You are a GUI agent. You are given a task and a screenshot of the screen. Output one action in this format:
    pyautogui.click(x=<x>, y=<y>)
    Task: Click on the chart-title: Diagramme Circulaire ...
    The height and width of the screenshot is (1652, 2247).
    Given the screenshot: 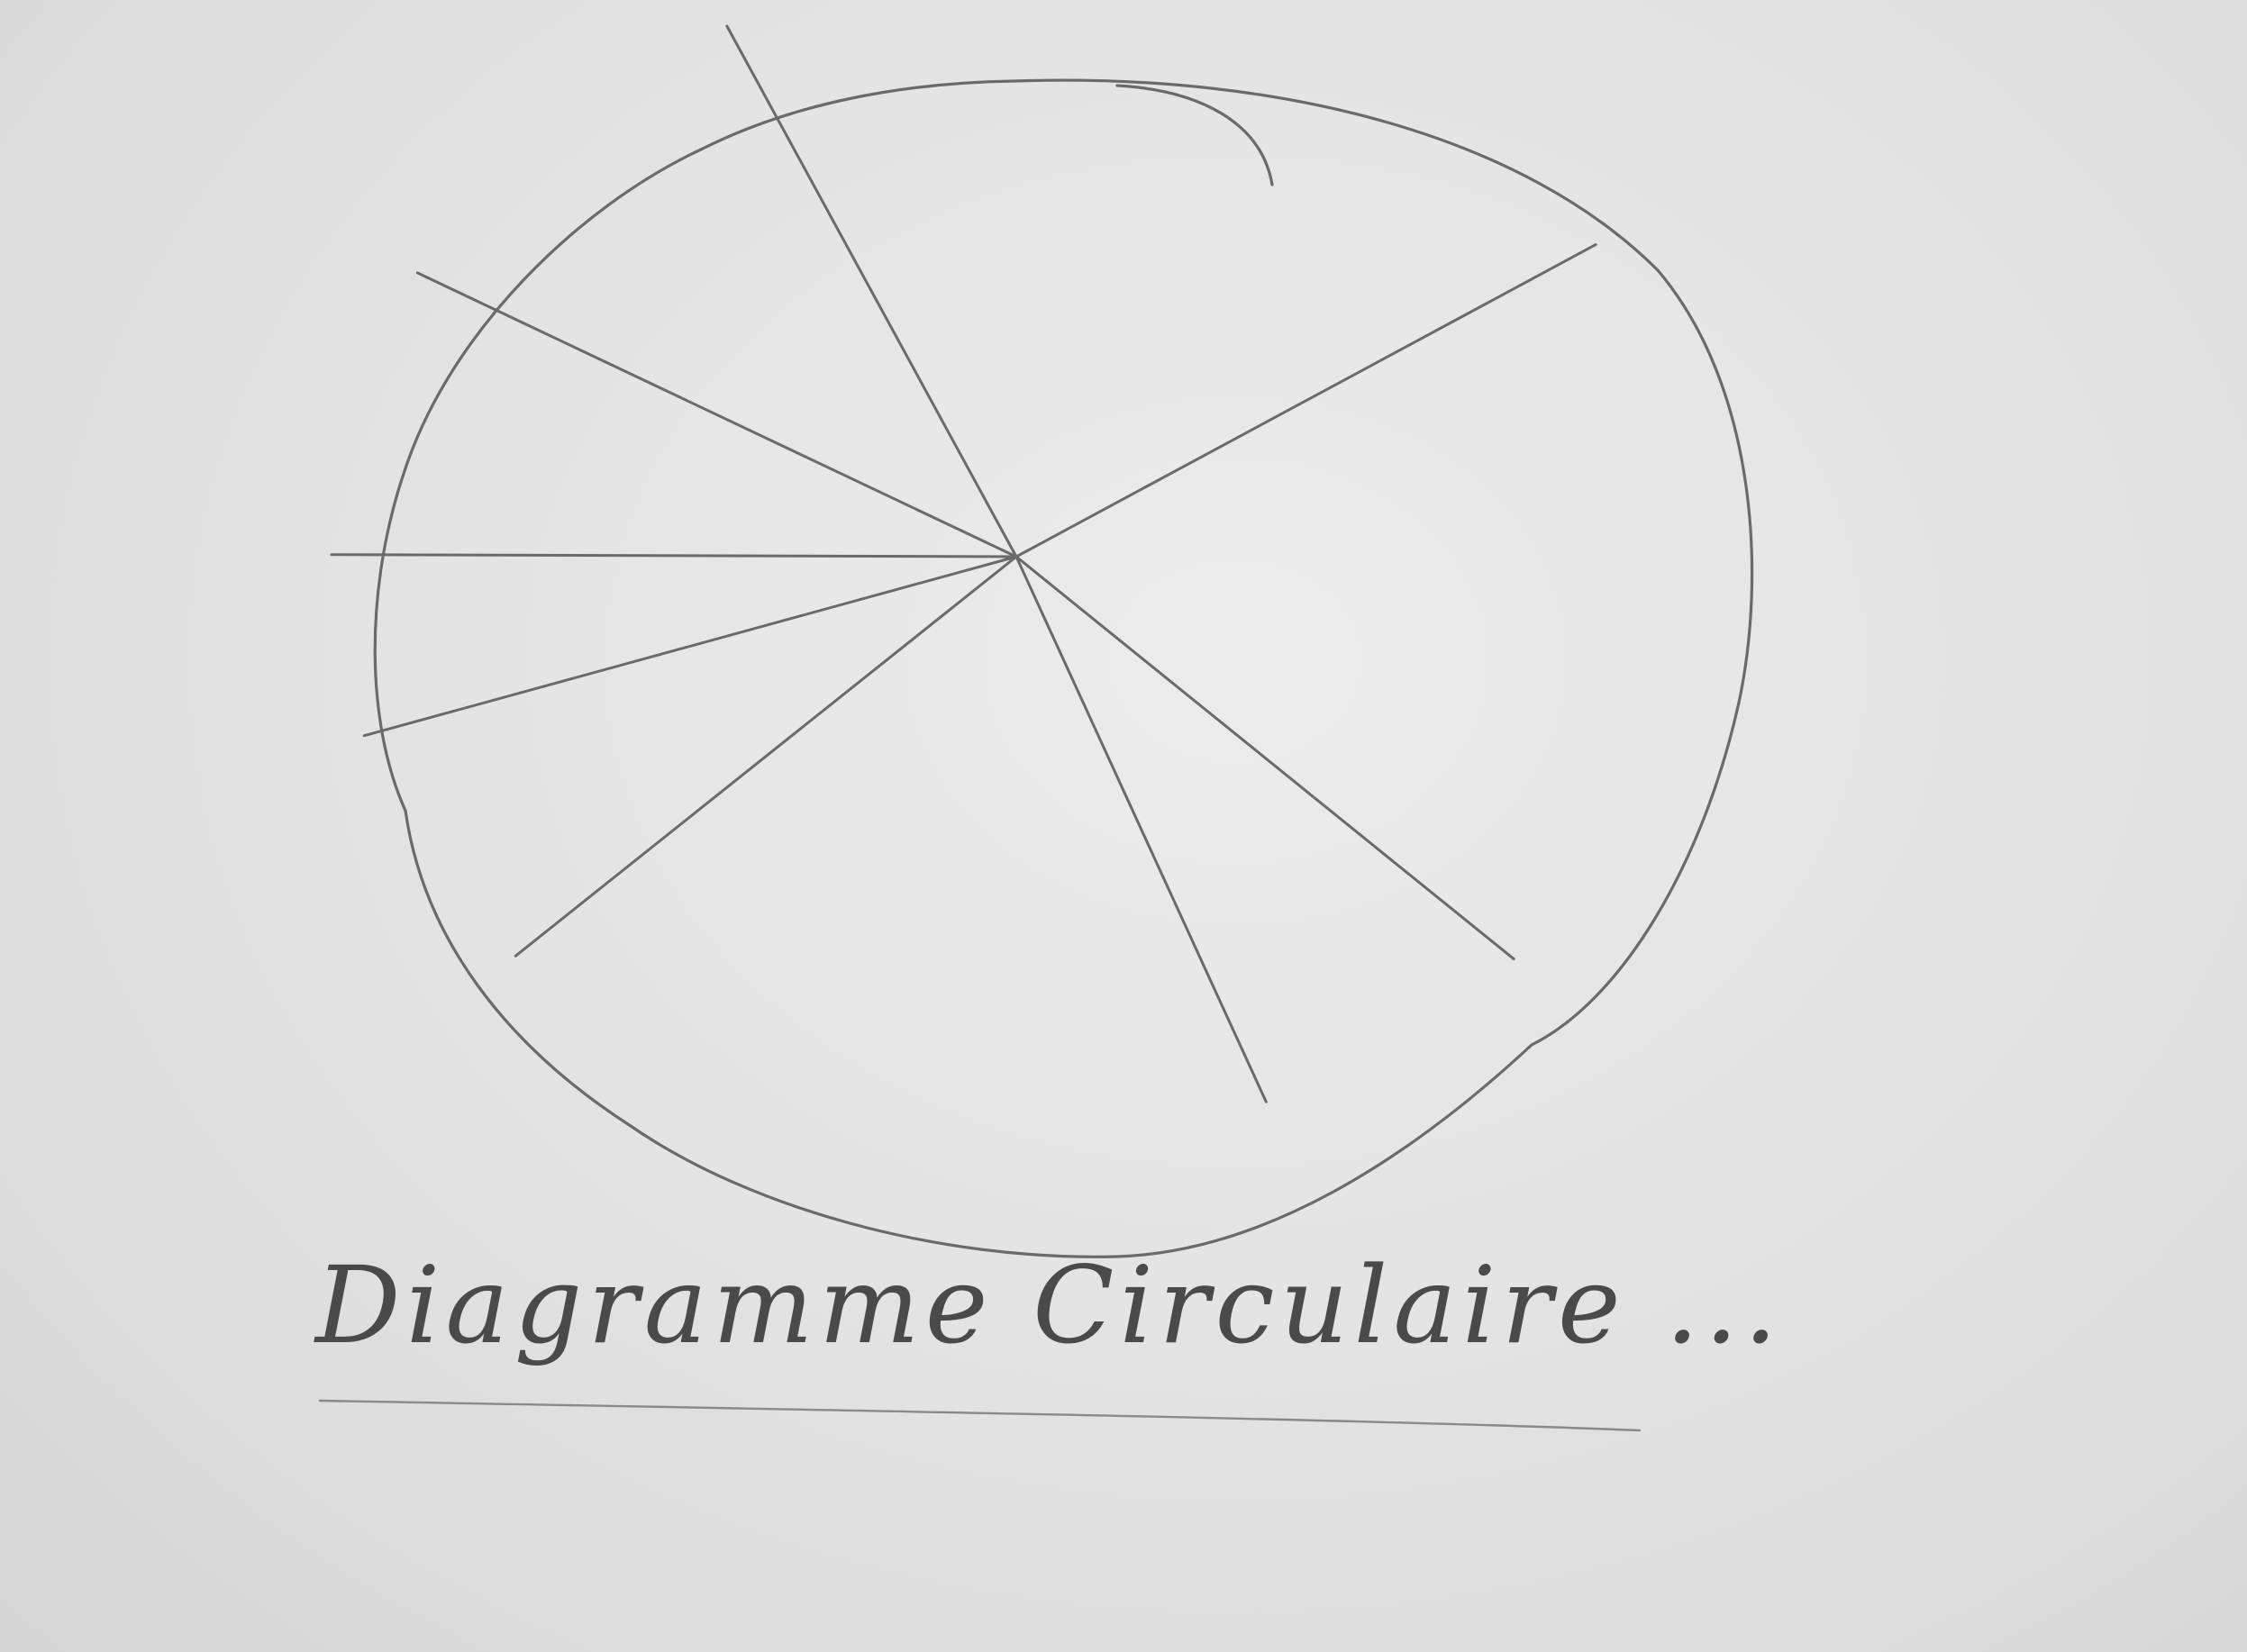 What is the action you would take?
    pyautogui.click(x=1049, y=1305)
    